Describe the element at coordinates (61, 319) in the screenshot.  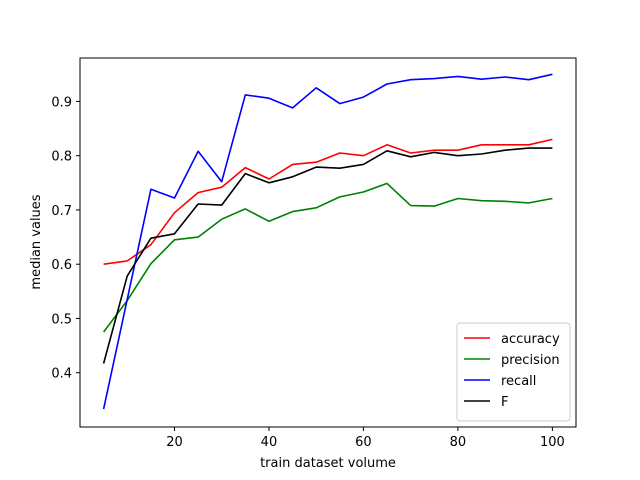
I see `y-tick-label: 0.5` at that location.